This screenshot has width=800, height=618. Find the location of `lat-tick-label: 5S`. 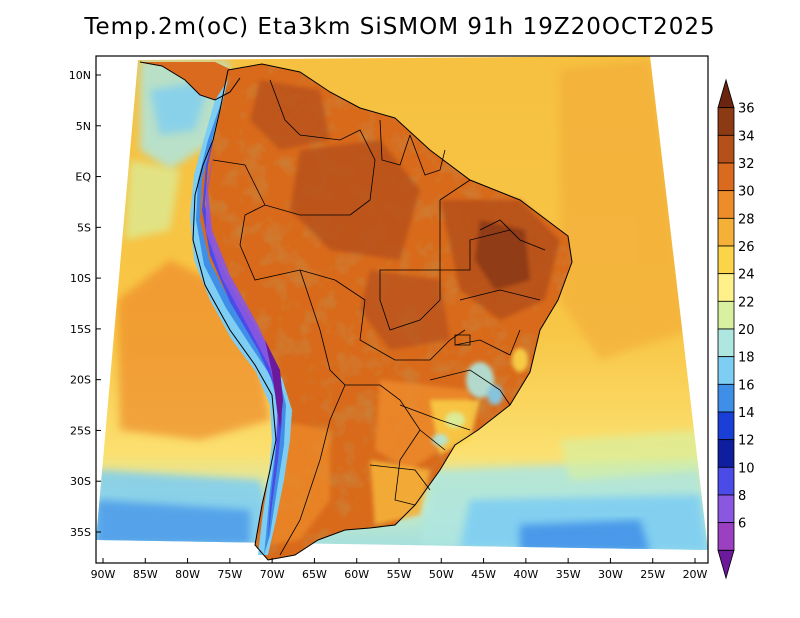

lat-tick-label: 5S is located at coordinates (84, 227).